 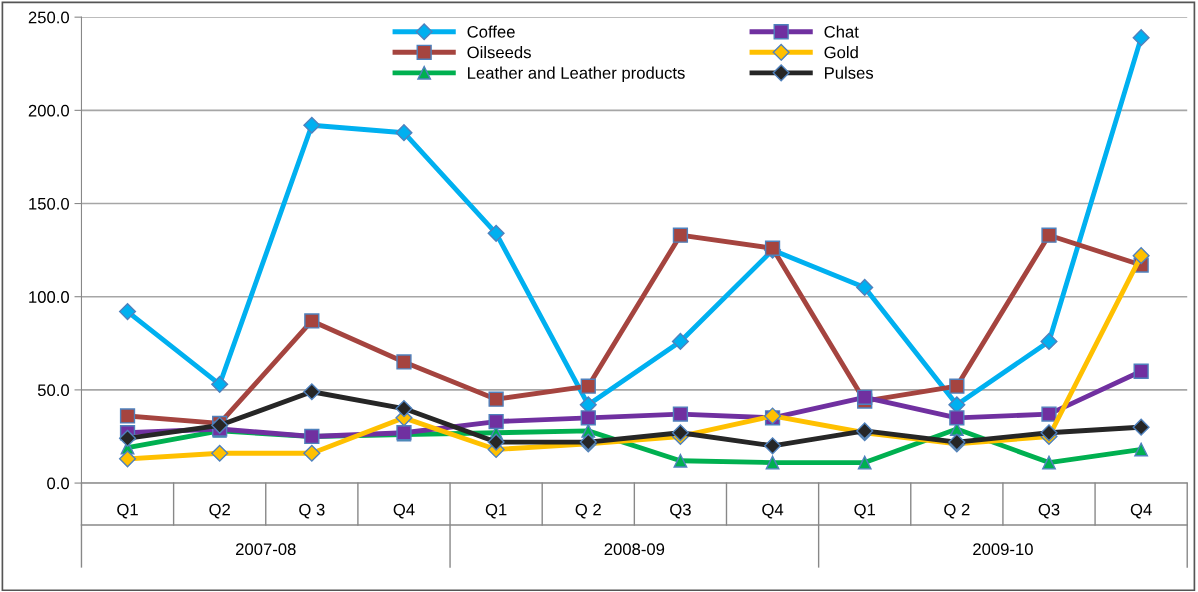 I want to click on text: 2009-10, so click(x=1003, y=549).